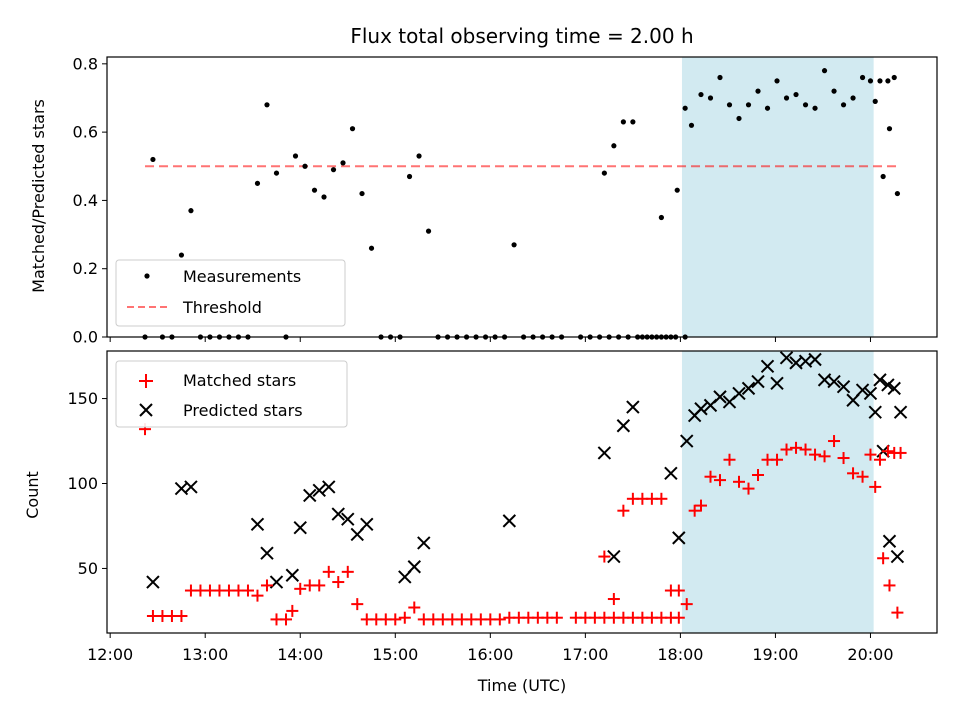 This screenshot has width=960, height=720. I want to click on bottom-highlight-span, so click(777, 492).